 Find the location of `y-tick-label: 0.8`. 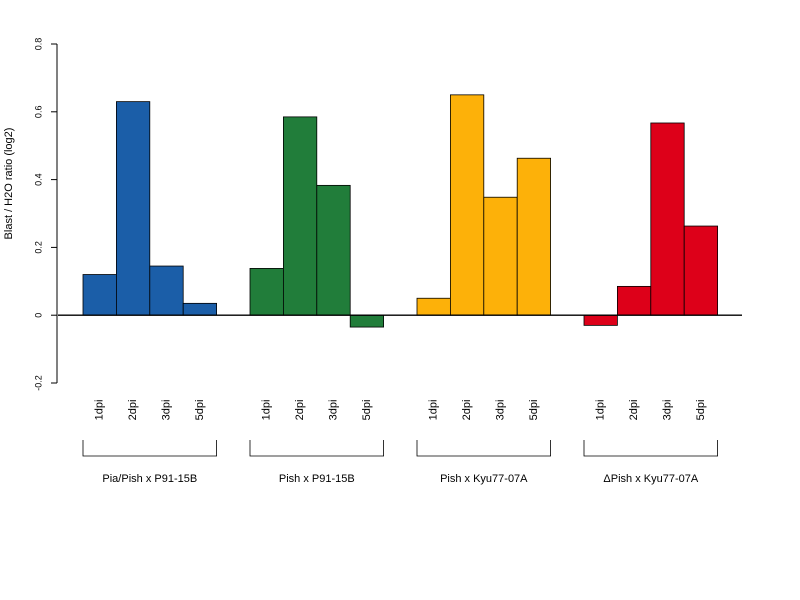

y-tick-label: 0.8 is located at coordinates (38, 44).